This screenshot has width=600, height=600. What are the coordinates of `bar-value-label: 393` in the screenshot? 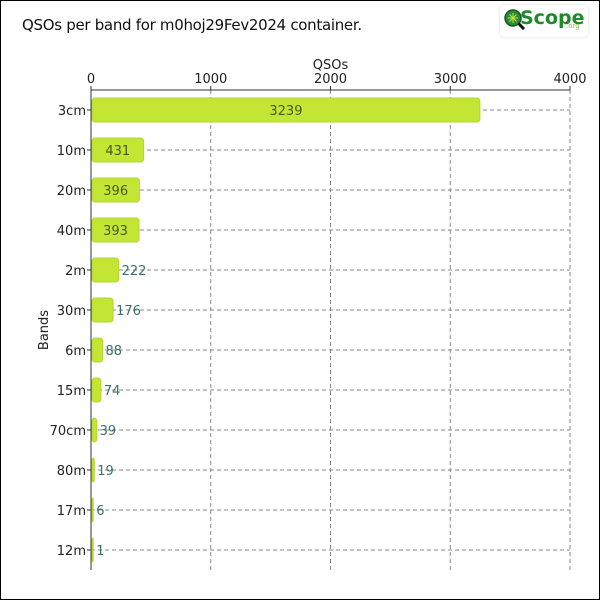 It's located at (115, 231).